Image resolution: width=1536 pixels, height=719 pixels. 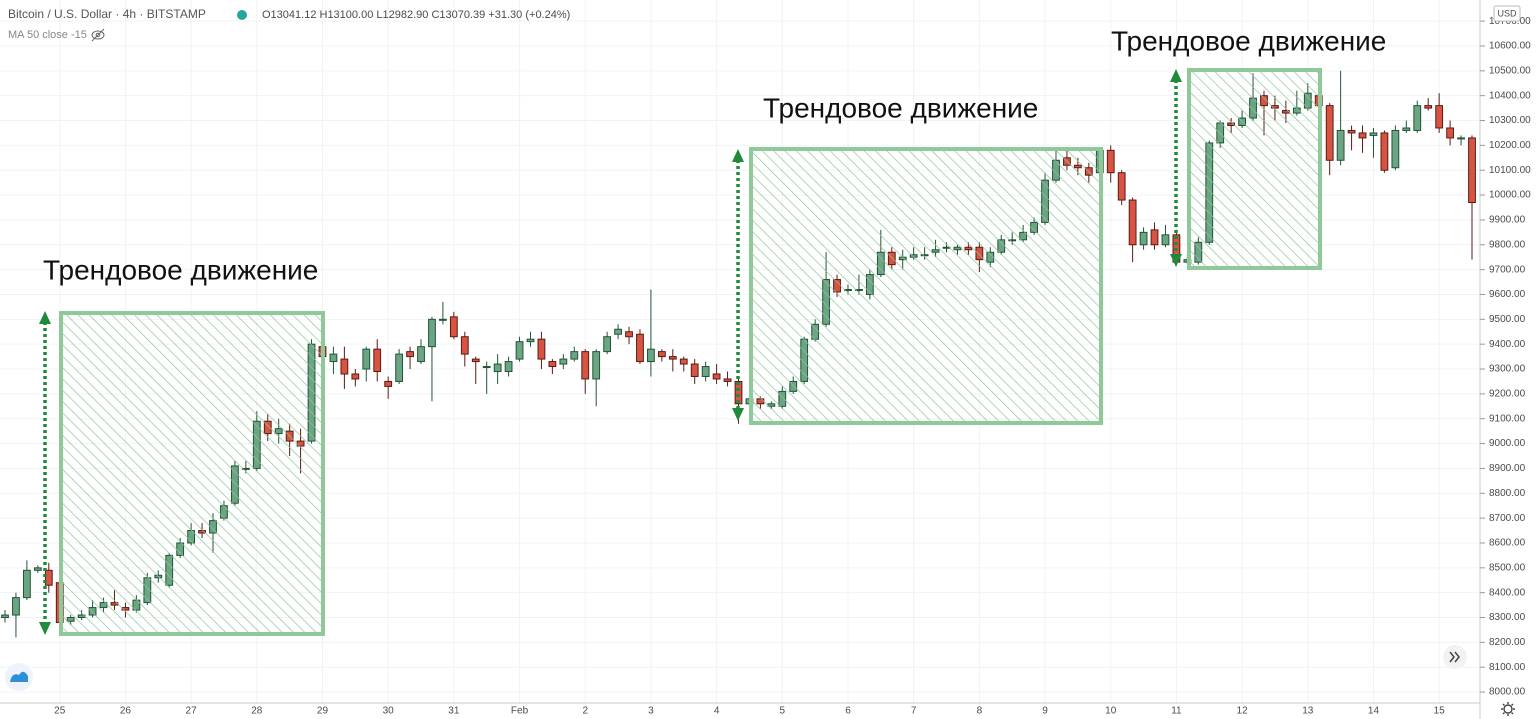 I want to click on x-tick-label: 15, so click(x=1440, y=711).